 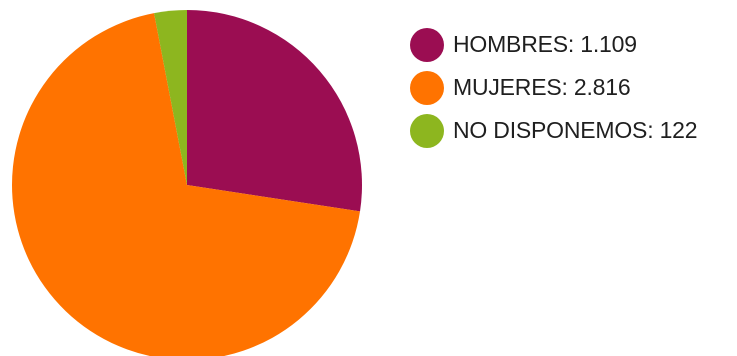 I want to click on legend-label-no-disponemos: NO DISPONEMOS: 122, so click(x=575, y=130).